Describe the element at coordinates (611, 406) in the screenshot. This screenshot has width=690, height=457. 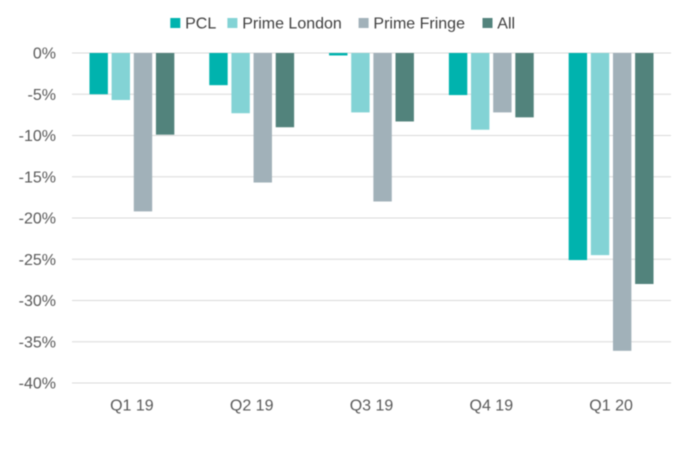
I see `svg-text: Q1 20` at that location.